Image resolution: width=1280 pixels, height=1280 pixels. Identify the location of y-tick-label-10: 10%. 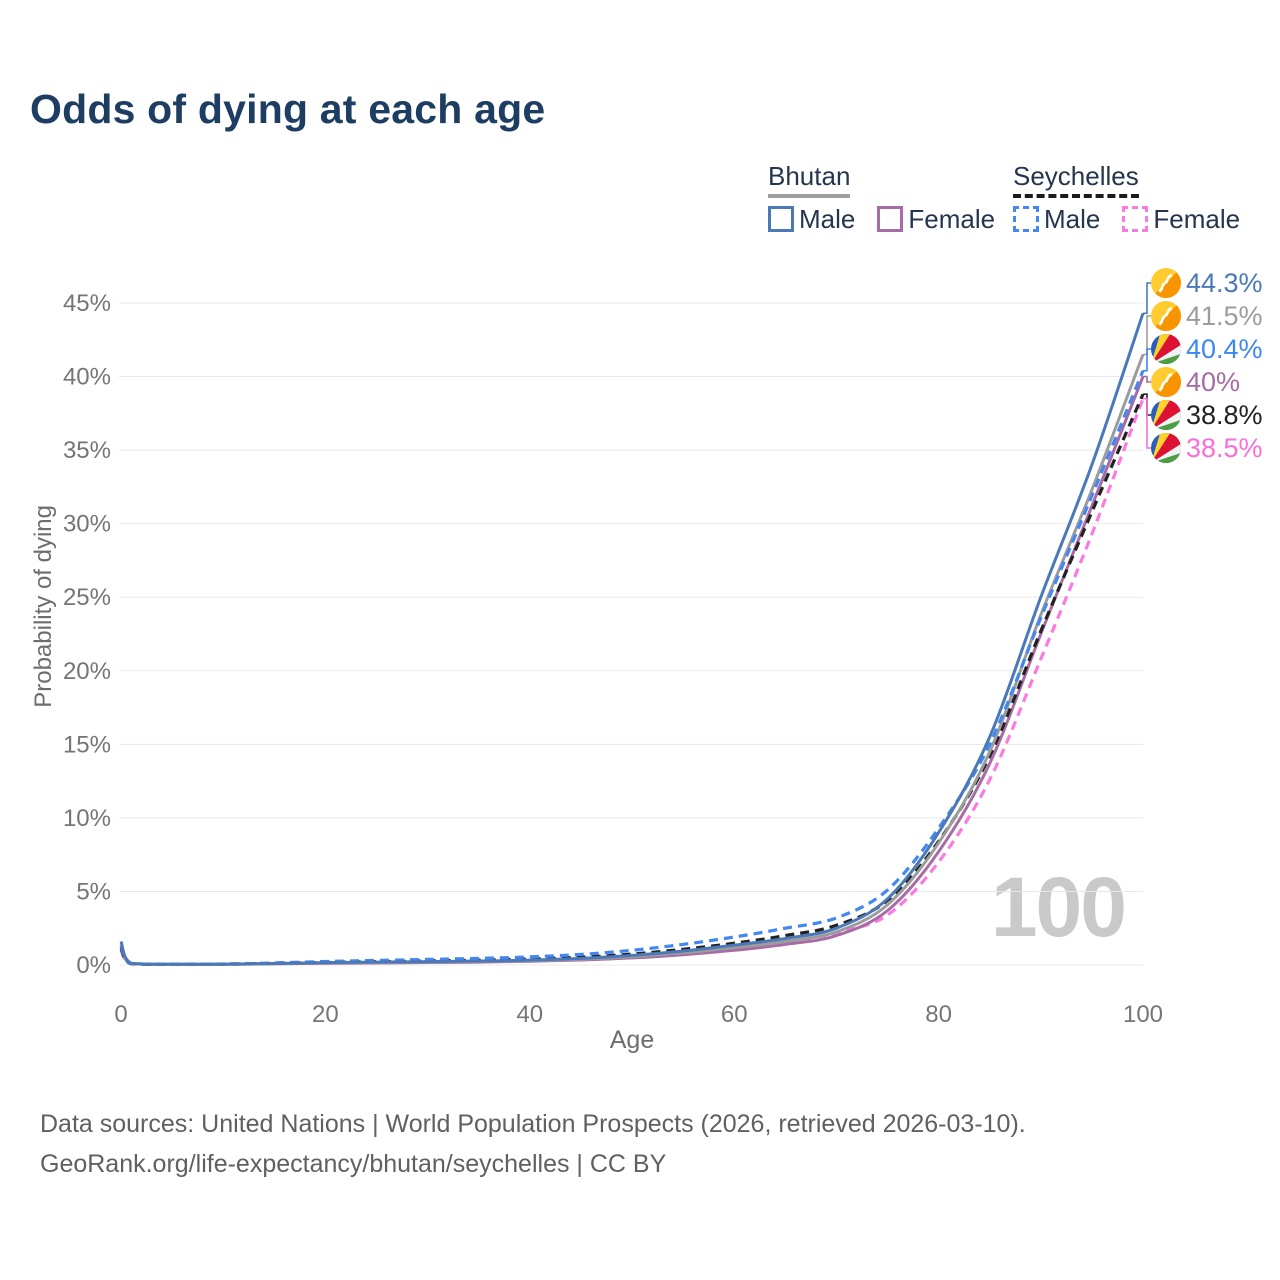
(87, 818).